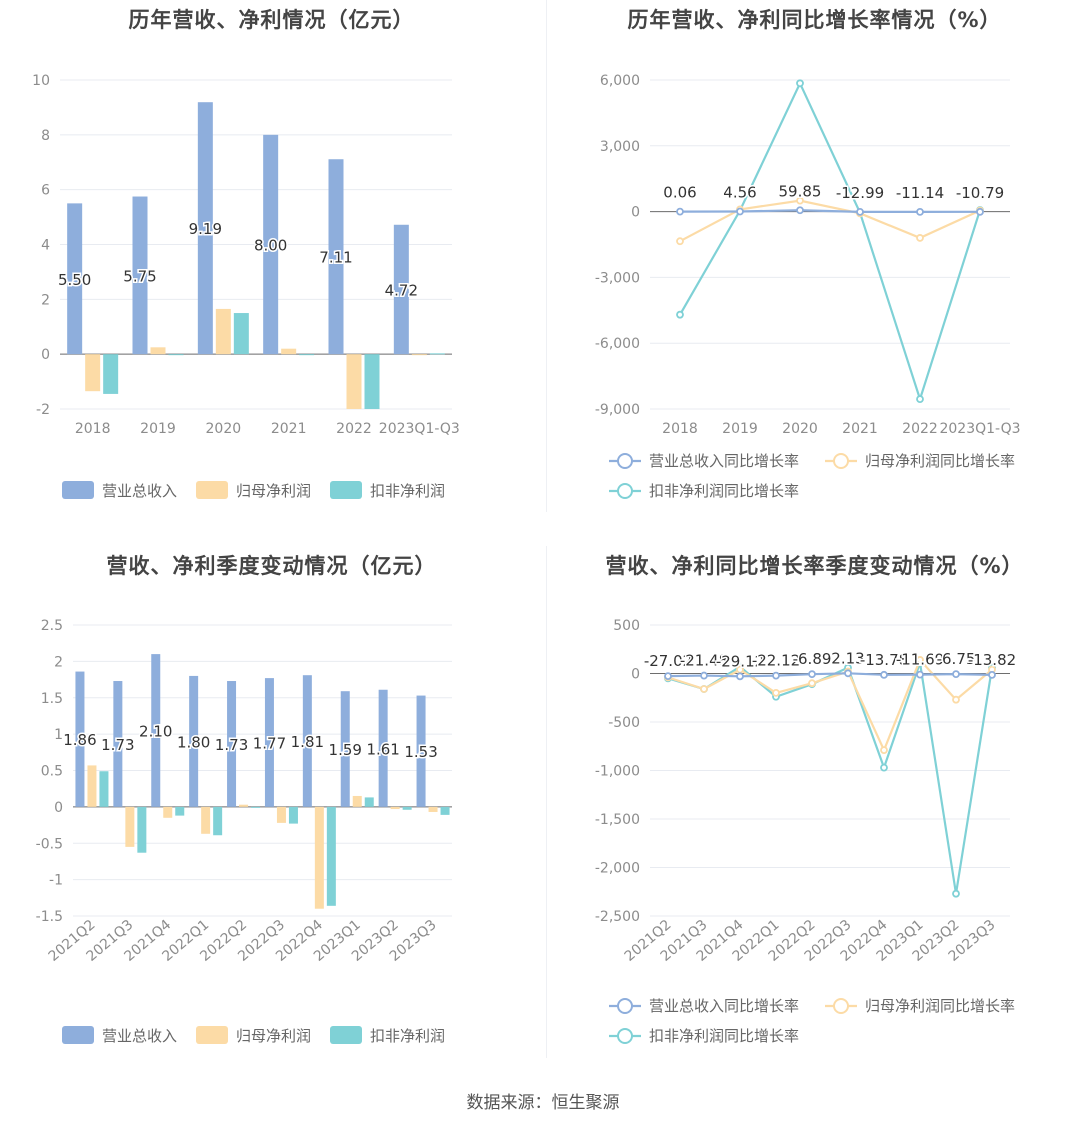 Image resolution: width=1086 pixels, height=1128 pixels. I want to click on y-tick-label: -0.5, so click(49, 844).